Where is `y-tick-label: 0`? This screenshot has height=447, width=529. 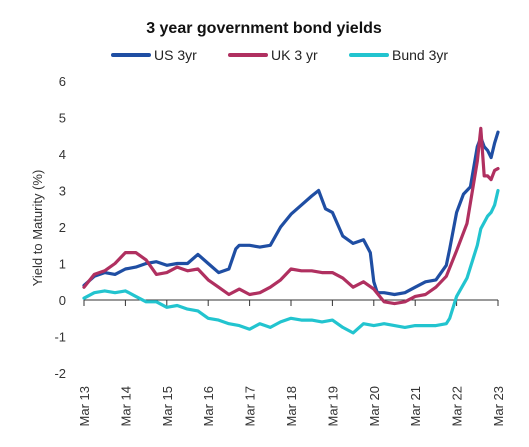
y-tick-label: 0 is located at coordinates (62, 300).